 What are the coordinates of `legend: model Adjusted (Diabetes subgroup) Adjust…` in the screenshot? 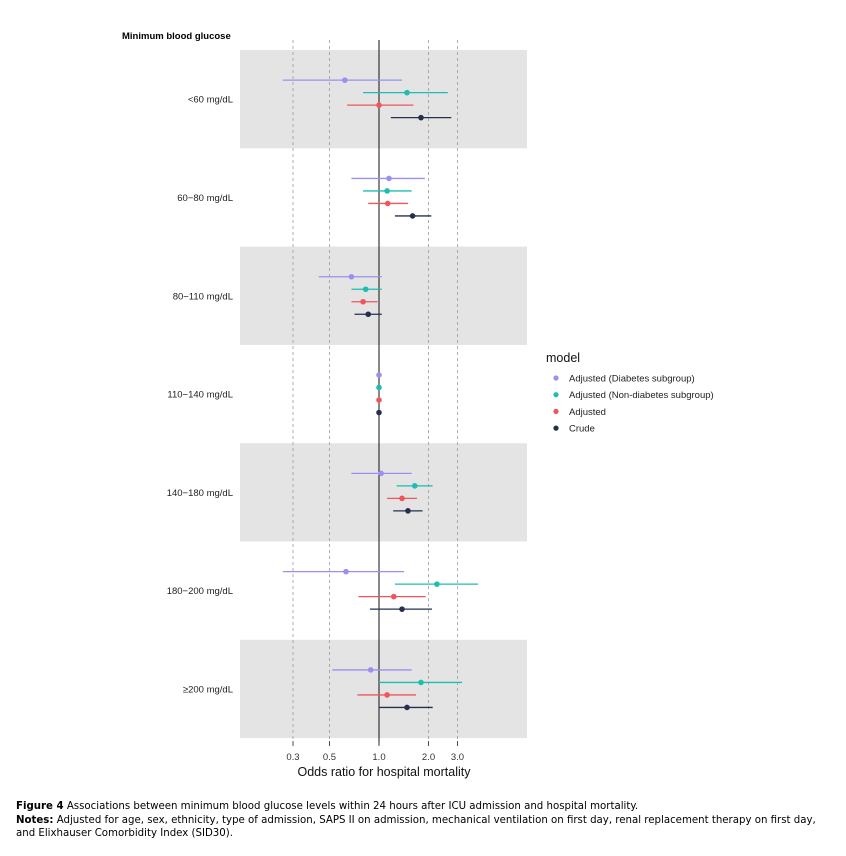 It's located at (630, 393).